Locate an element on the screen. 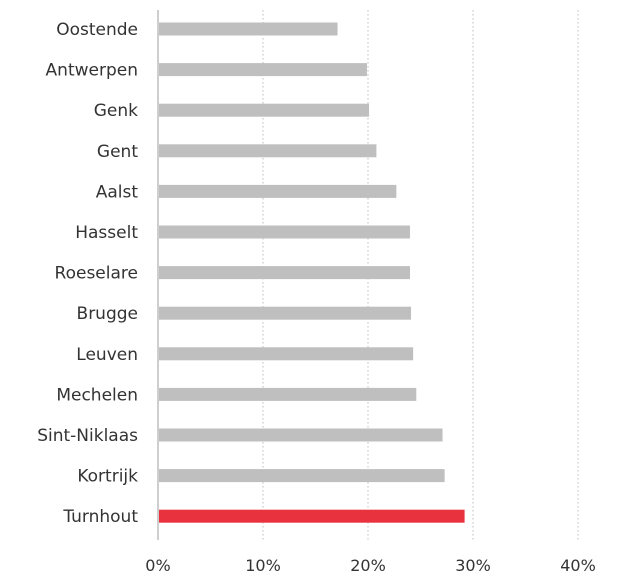 This screenshot has width=637, height=579. x-tick-label: 10% is located at coordinates (263, 565).